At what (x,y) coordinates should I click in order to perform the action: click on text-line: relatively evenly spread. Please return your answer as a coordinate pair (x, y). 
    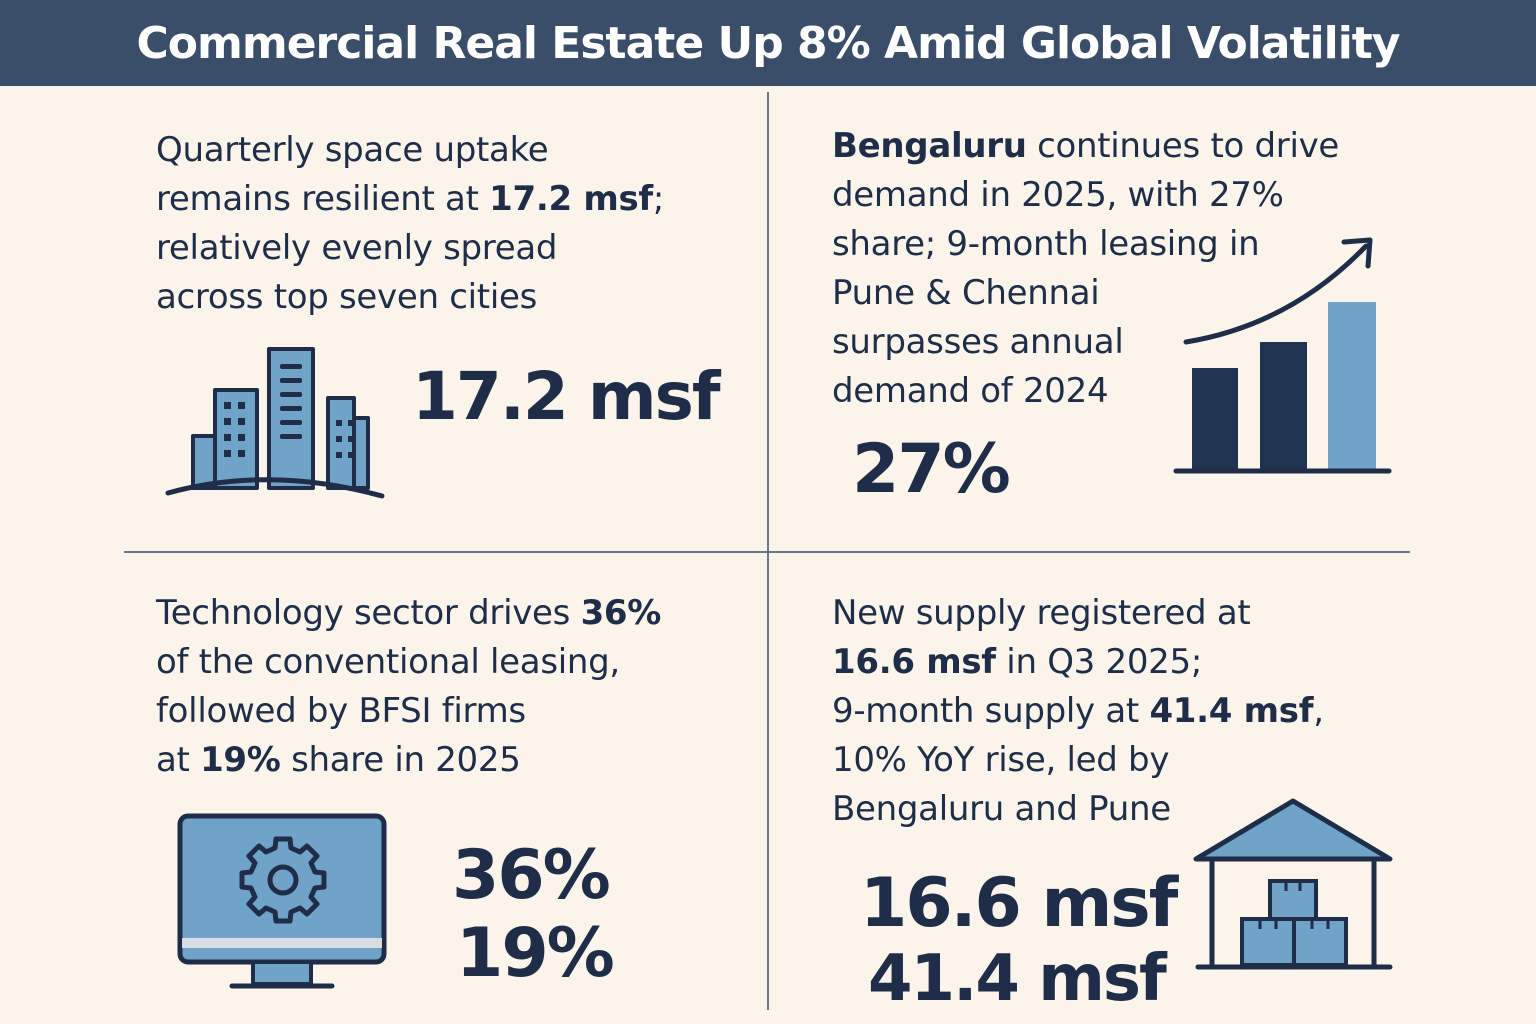
    Looking at the image, I should click on (357, 248).